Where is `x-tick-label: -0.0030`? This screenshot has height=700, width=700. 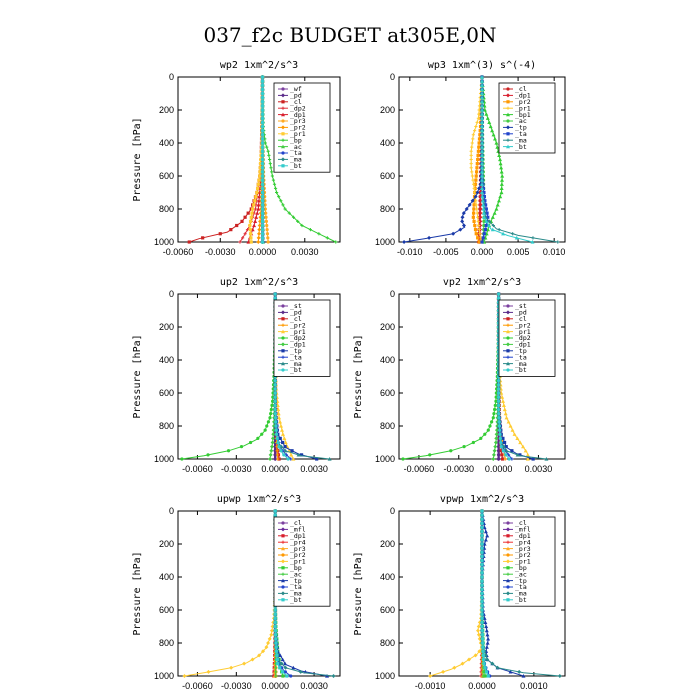
x-tick-label: -0.0030 is located at coordinates (236, 469).